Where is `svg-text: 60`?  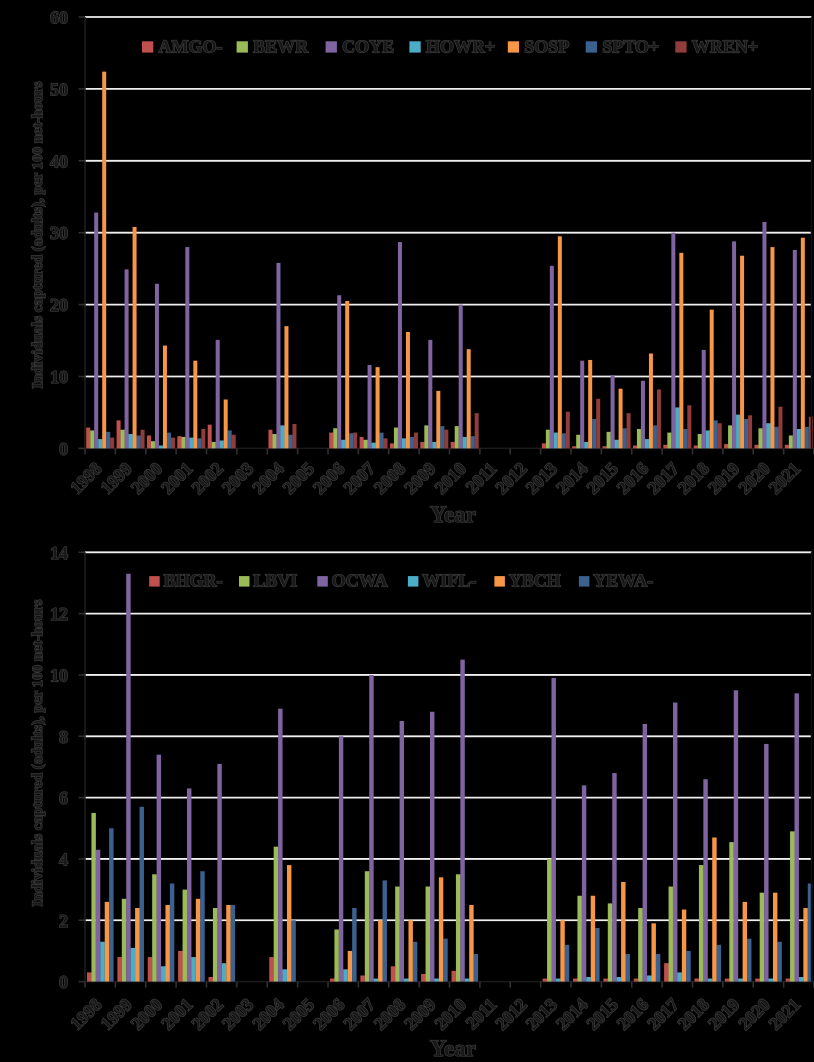 svg-text: 60 is located at coordinates (59, 18).